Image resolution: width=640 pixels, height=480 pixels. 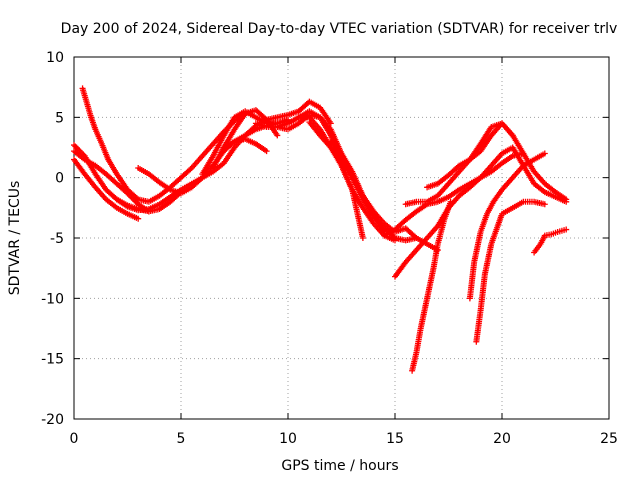 What do you see at coordinates (59, 118) in the screenshot?
I see `y-tick-label: 5` at bounding box center [59, 118].